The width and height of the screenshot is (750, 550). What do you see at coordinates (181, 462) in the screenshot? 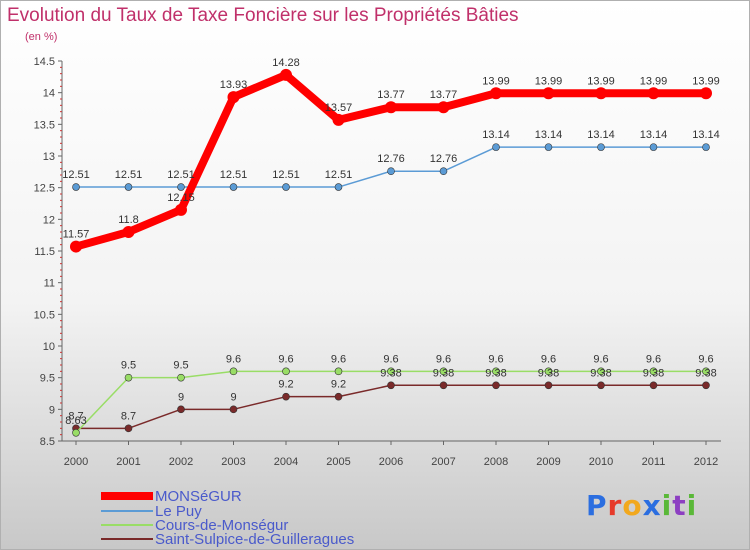
I see `x-tick-label: 2002` at bounding box center [181, 462].